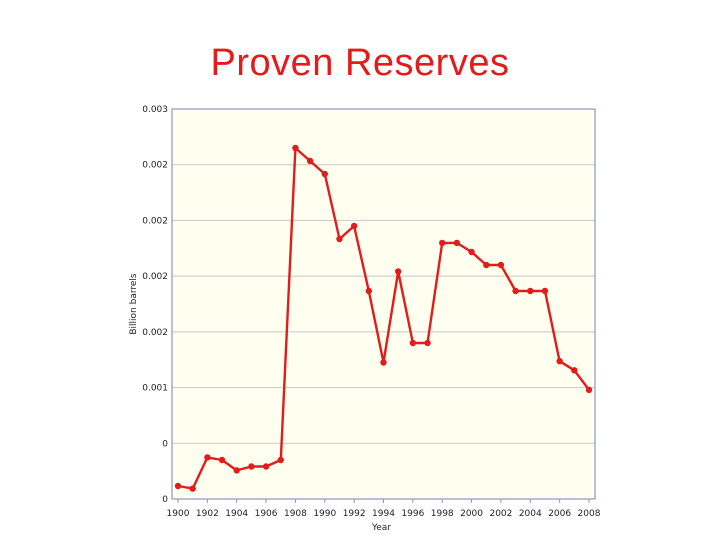 The height and width of the screenshot is (540, 720). I want to click on x-tick-label: 1902, so click(207, 514).